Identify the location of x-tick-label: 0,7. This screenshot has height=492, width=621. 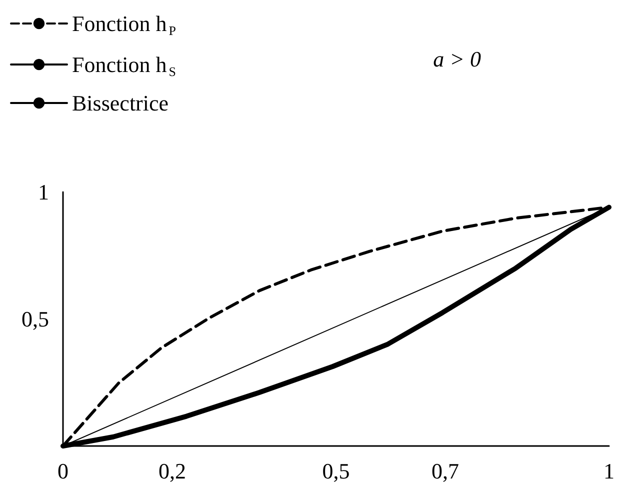
(445, 471).